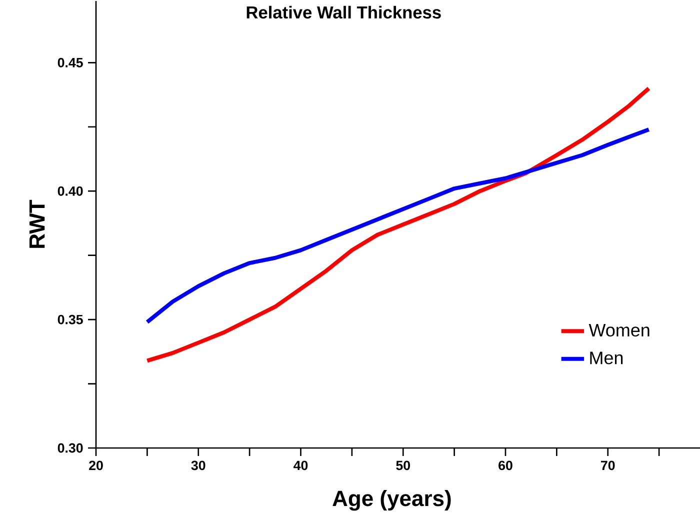  Describe the element at coordinates (403, 465) in the screenshot. I see `x-tick-label: 50` at that location.